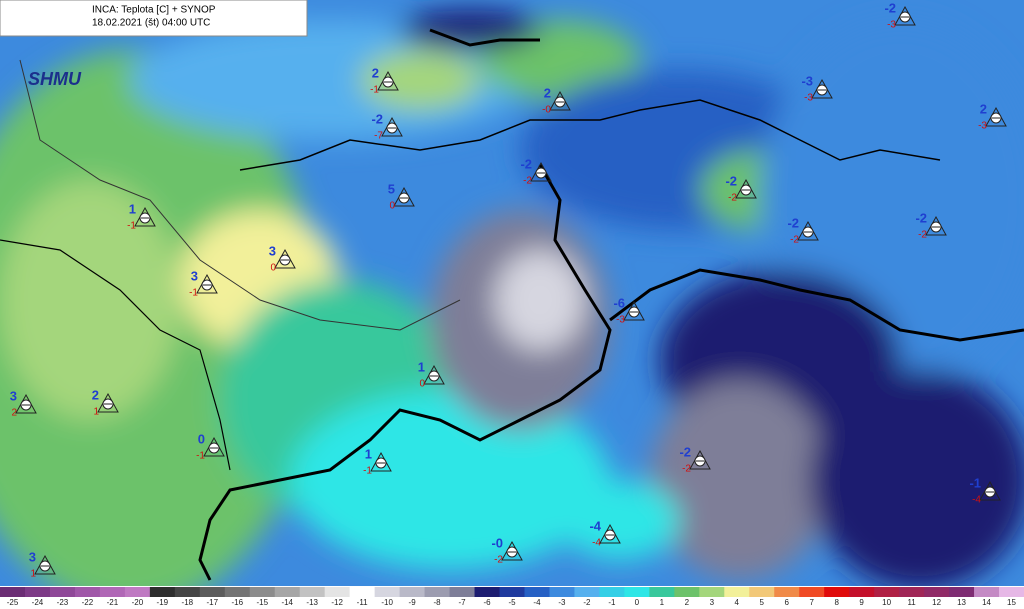 The height and width of the screenshot is (609, 1024). I want to click on colorbar-label: 6, so click(787, 602).